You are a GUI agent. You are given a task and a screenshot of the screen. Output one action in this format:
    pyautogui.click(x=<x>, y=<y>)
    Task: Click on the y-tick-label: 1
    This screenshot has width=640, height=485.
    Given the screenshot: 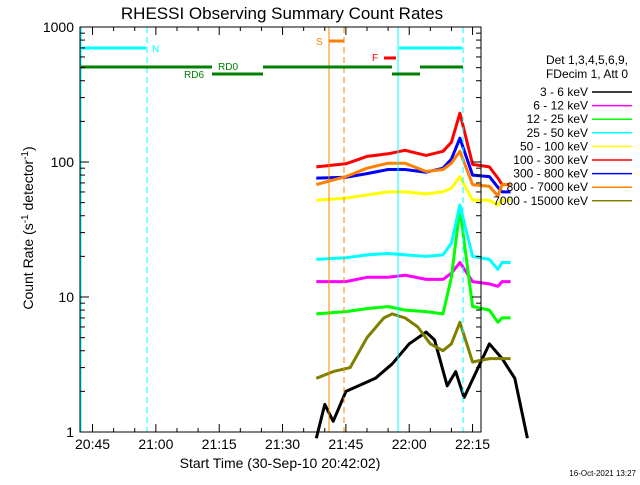 What is the action you would take?
    pyautogui.click(x=70, y=432)
    